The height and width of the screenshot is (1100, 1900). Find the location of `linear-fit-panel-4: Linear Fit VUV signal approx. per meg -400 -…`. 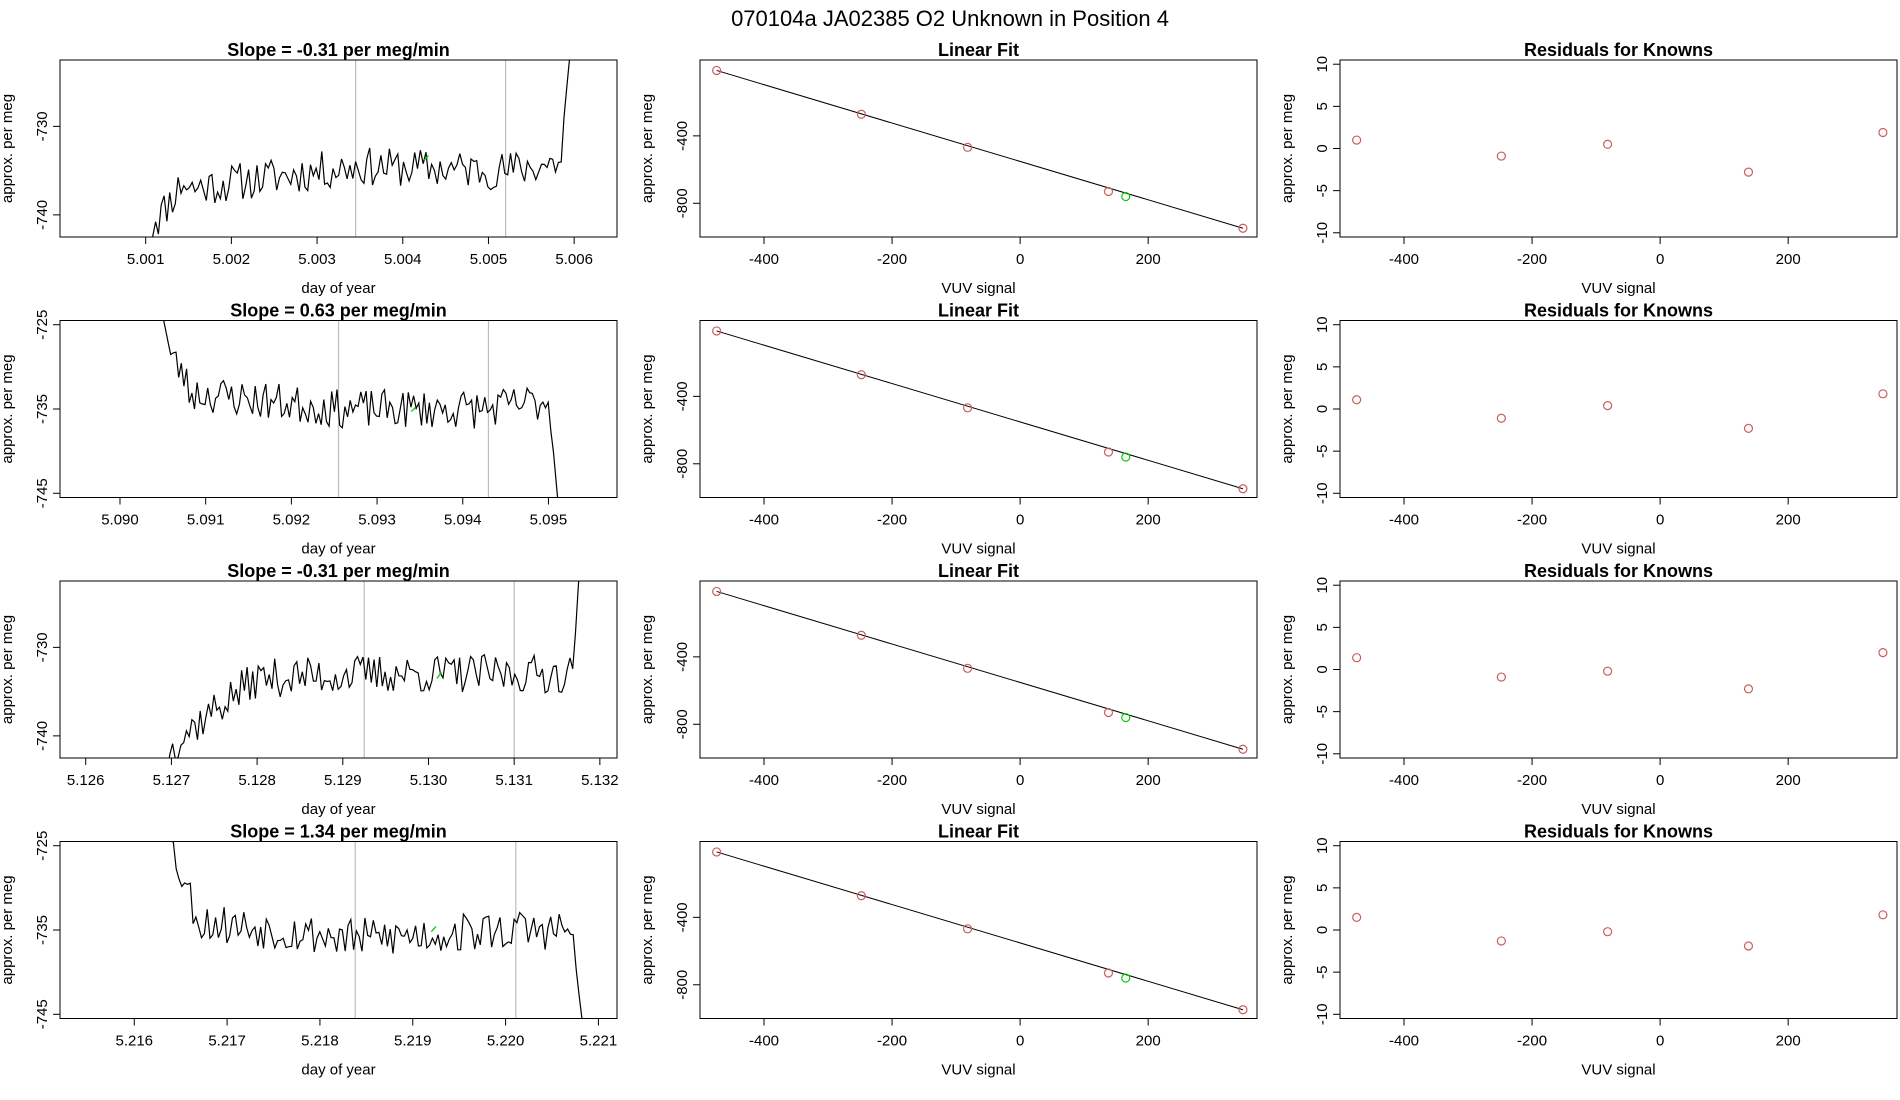

linear-fit-panel-4: Linear Fit VUV signal approx. per meg -400 -… is located at coordinates (948, 950).